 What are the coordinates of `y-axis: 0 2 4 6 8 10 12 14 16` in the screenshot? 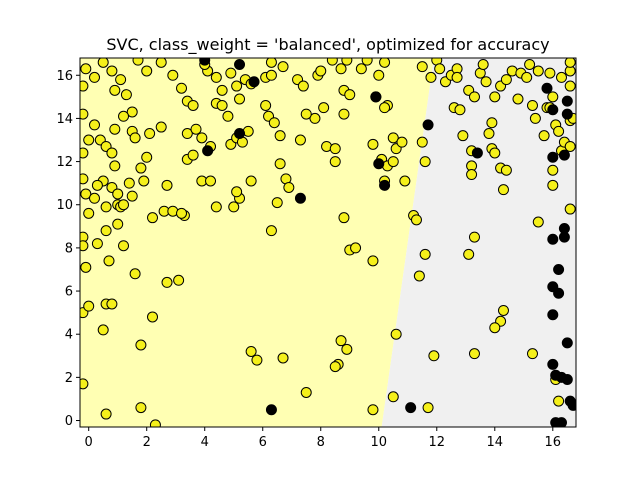 It's located at (68, 249).